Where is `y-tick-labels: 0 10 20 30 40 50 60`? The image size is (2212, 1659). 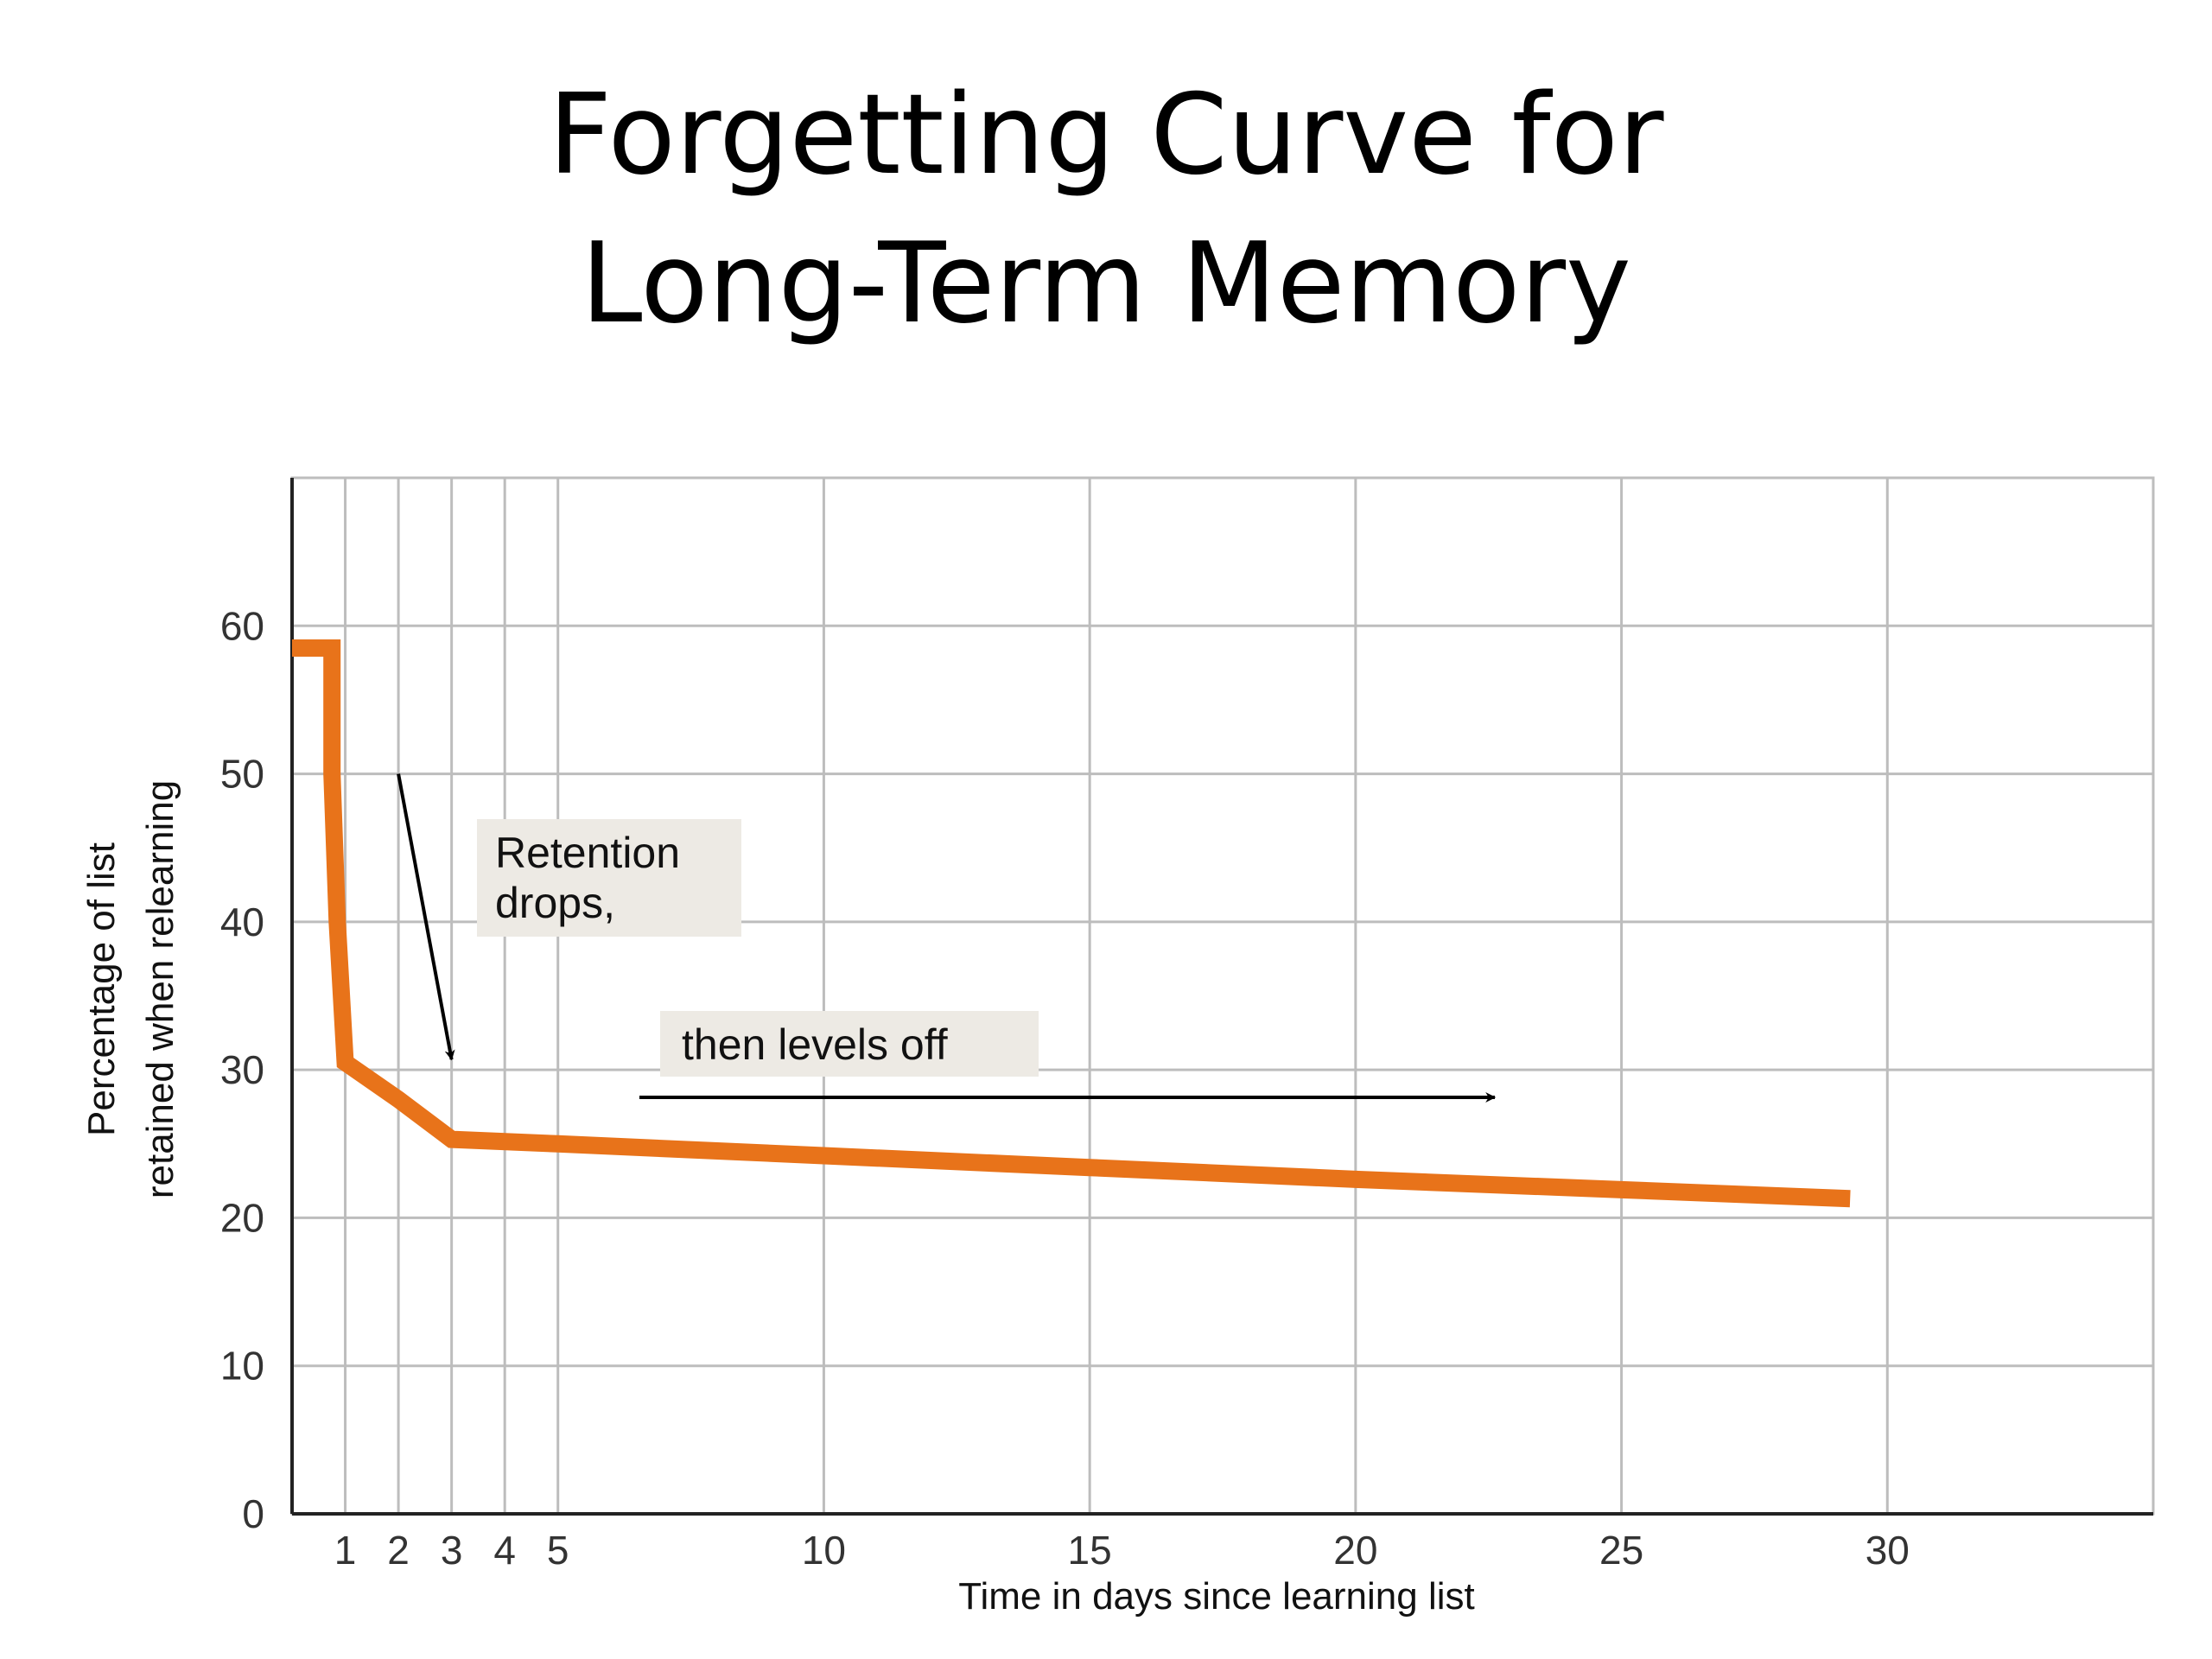 y-tick-labels: 0 10 20 30 40 50 60 is located at coordinates (242, 1069).